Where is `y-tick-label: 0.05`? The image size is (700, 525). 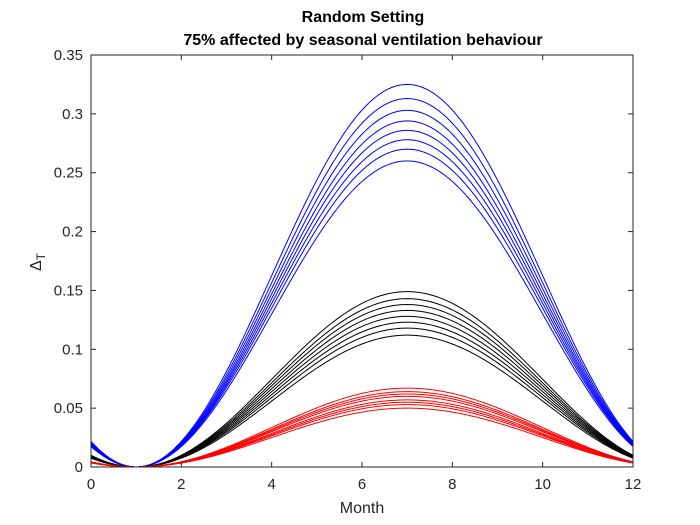 y-tick-label: 0.05 is located at coordinates (68, 408).